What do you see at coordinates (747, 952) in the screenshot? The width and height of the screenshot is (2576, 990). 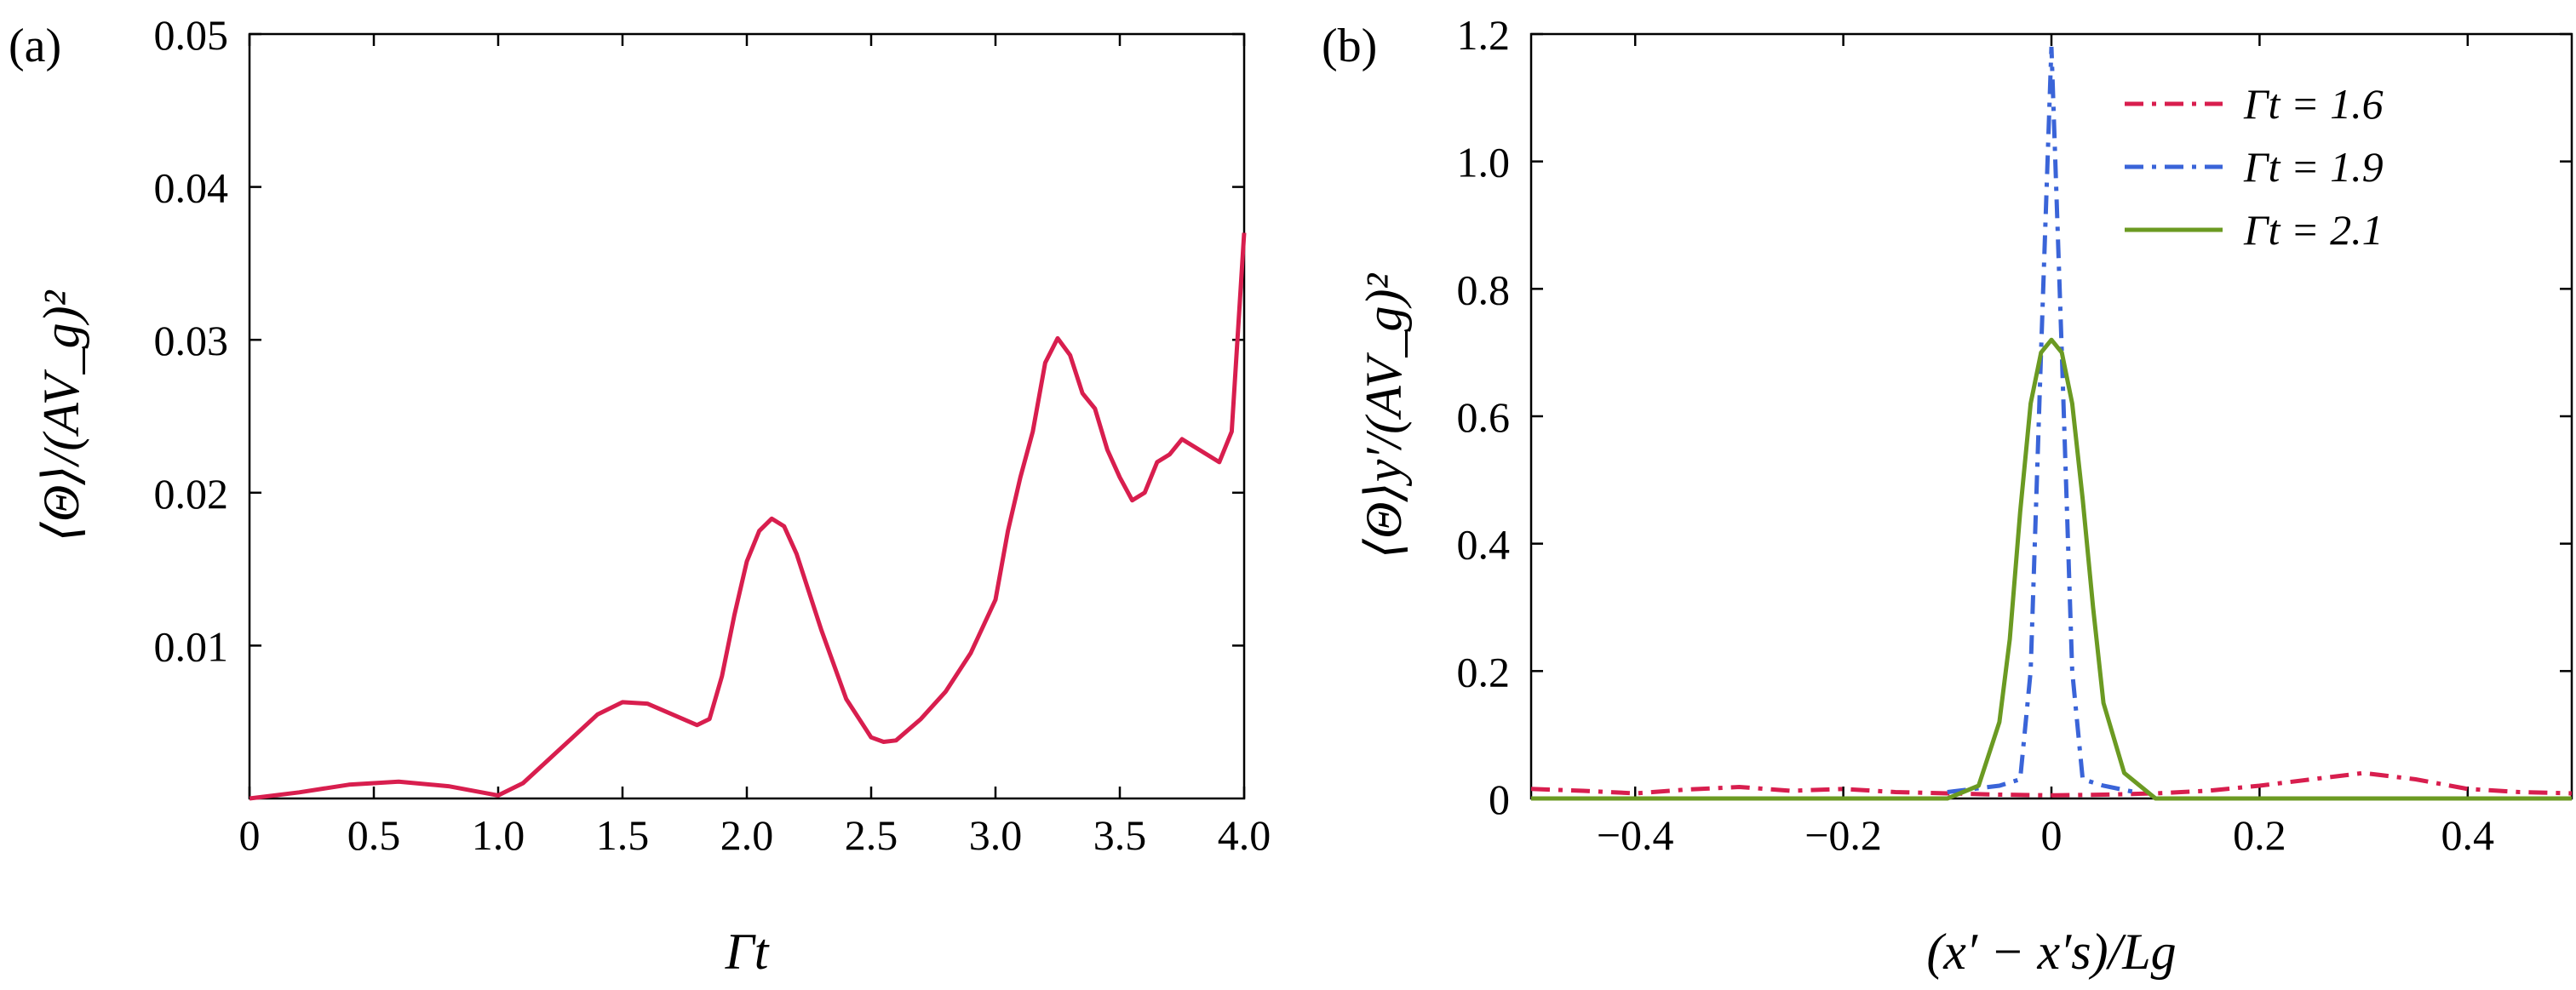 I see `panel-a-x-axis-label: Γt` at bounding box center [747, 952].